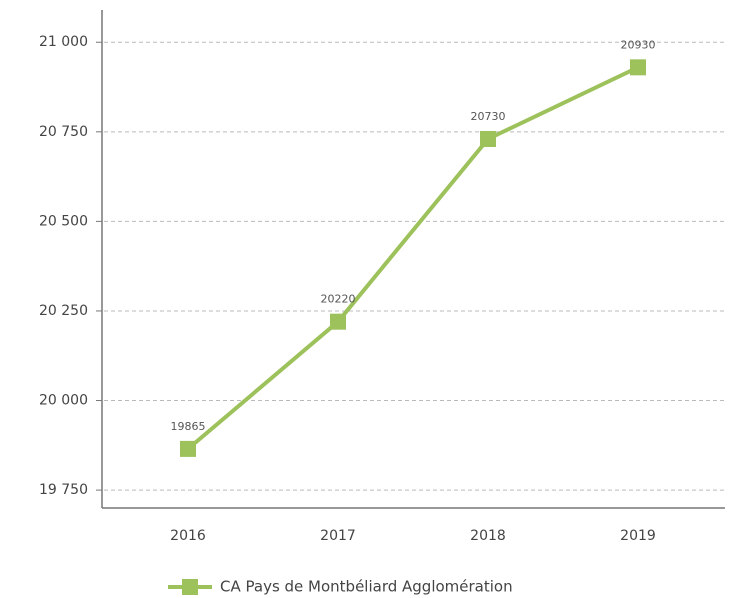 This screenshot has height=598, width=731. What do you see at coordinates (63, 132) in the screenshot?
I see `y-tick-label: 20 750` at bounding box center [63, 132].